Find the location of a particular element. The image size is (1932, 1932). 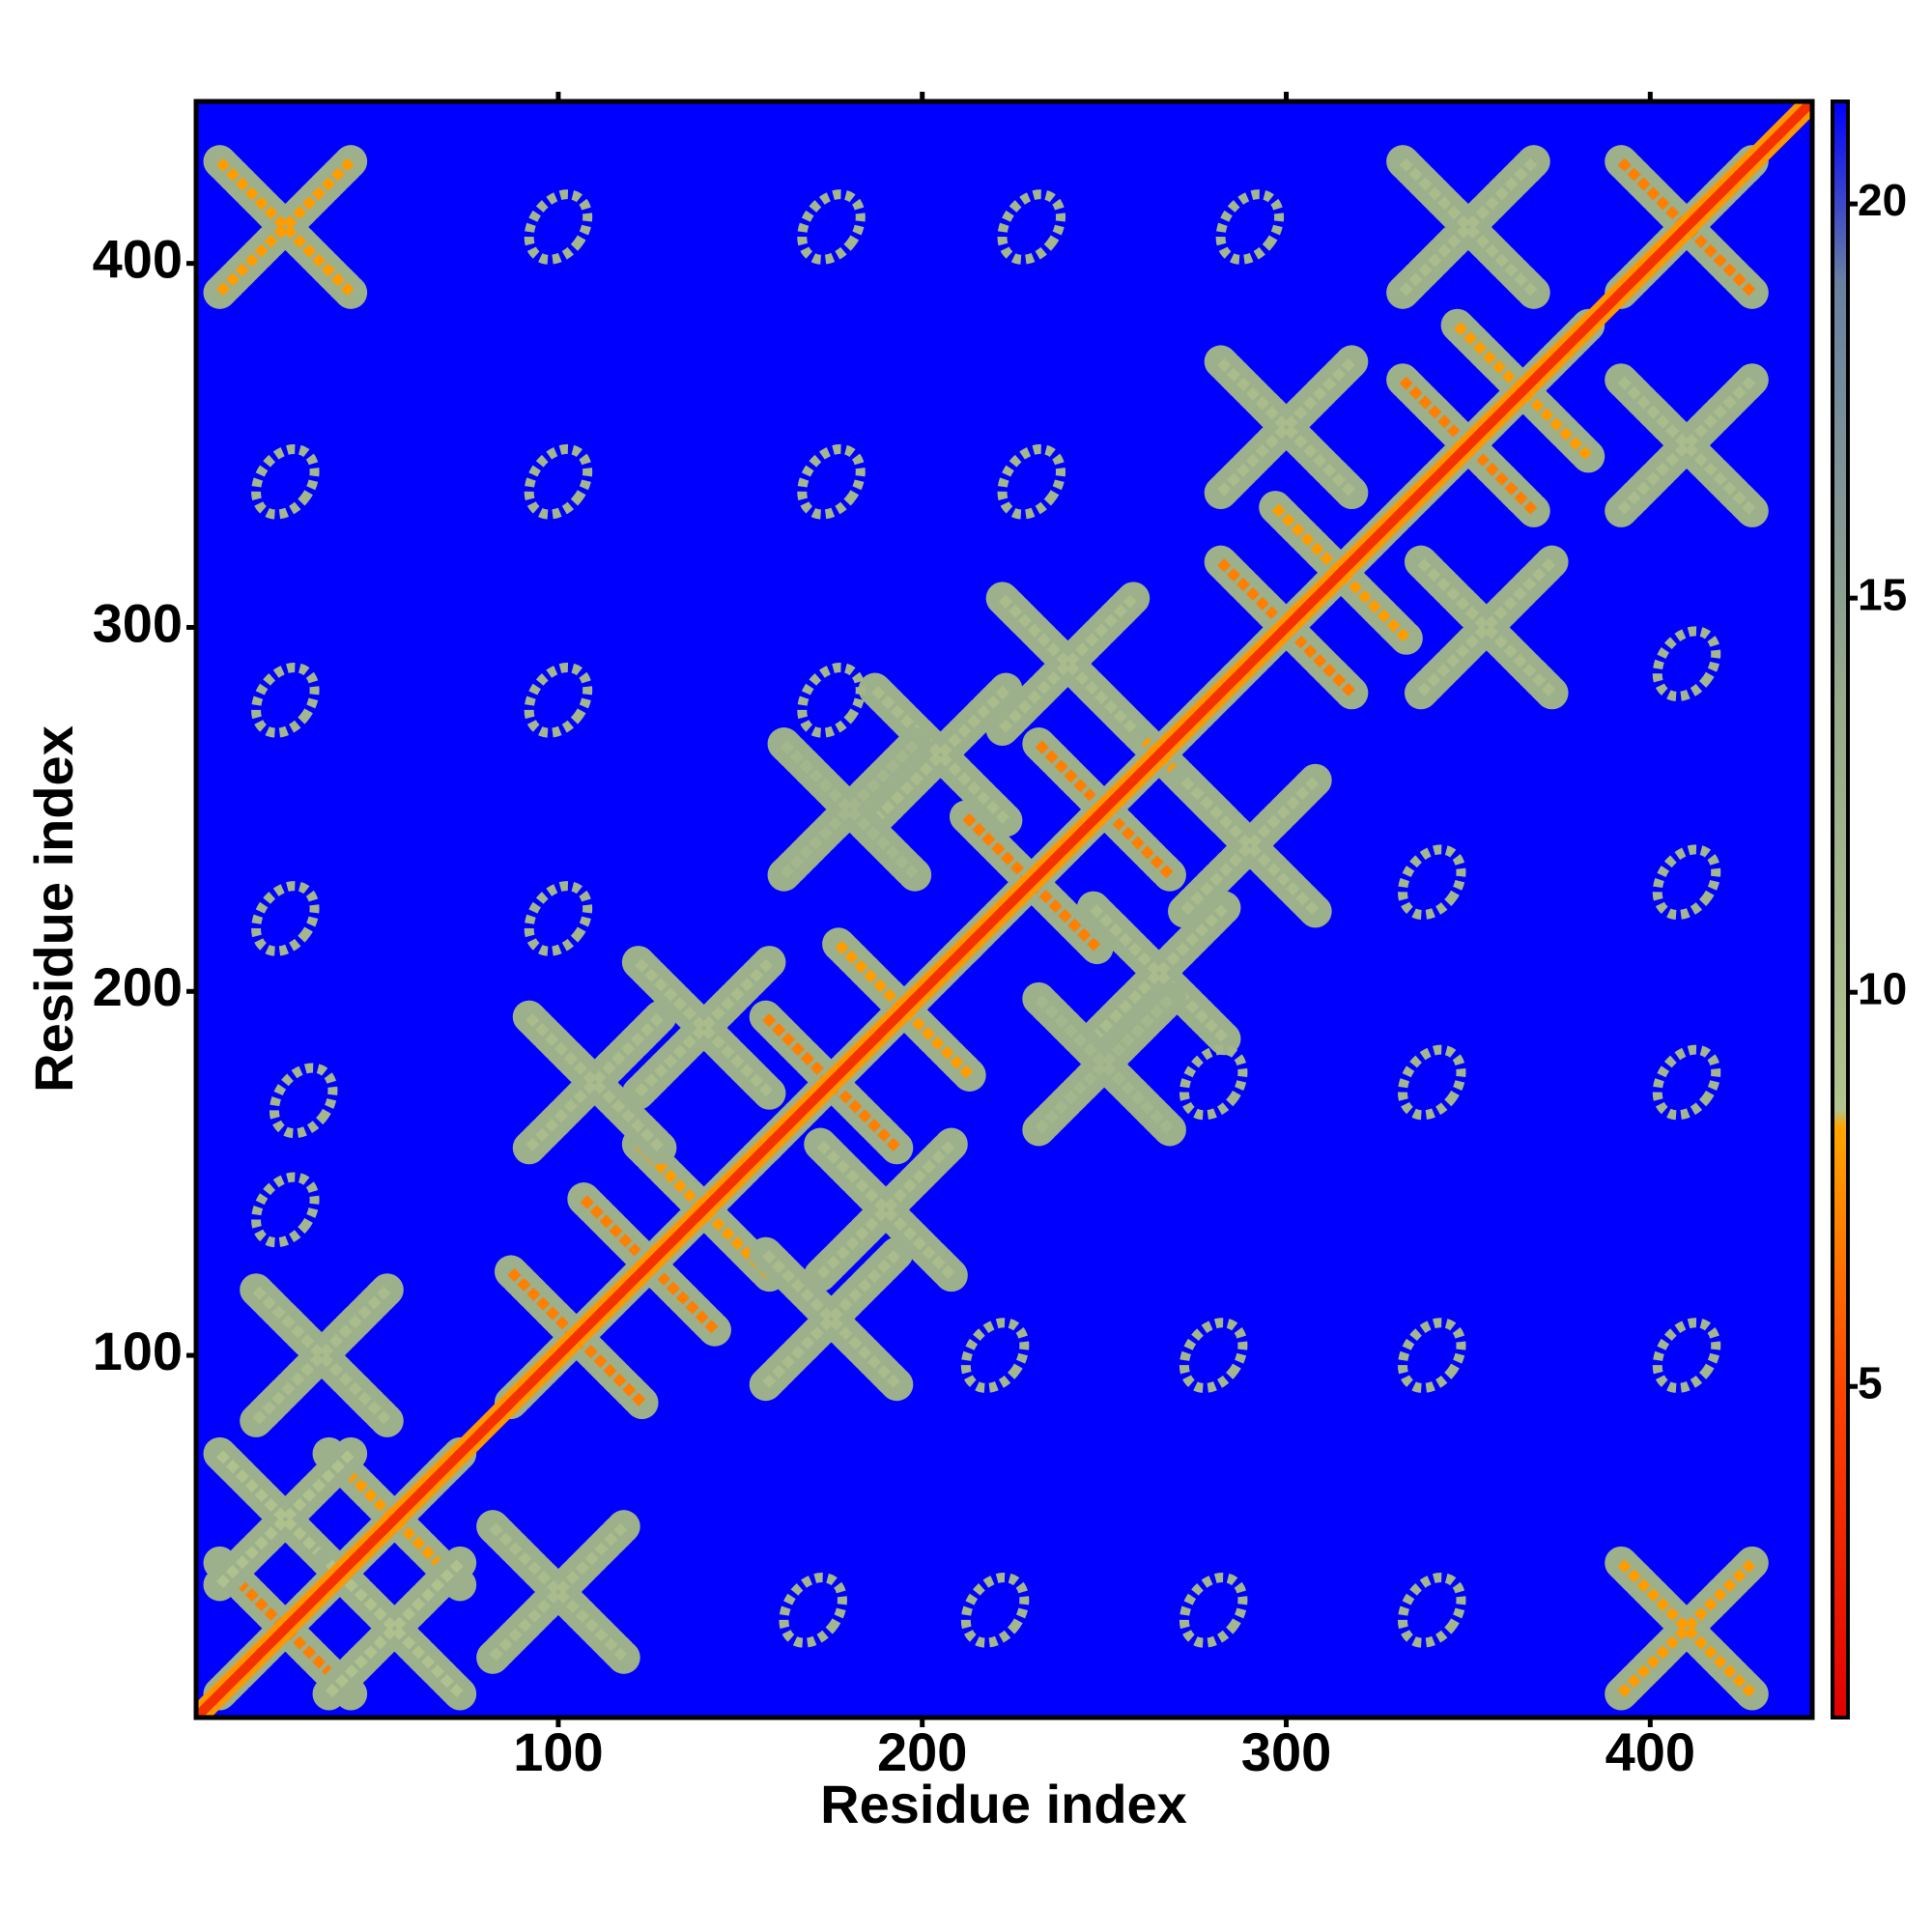

colorbar-tick-label: 15 is located at coordinates (1882, 594).